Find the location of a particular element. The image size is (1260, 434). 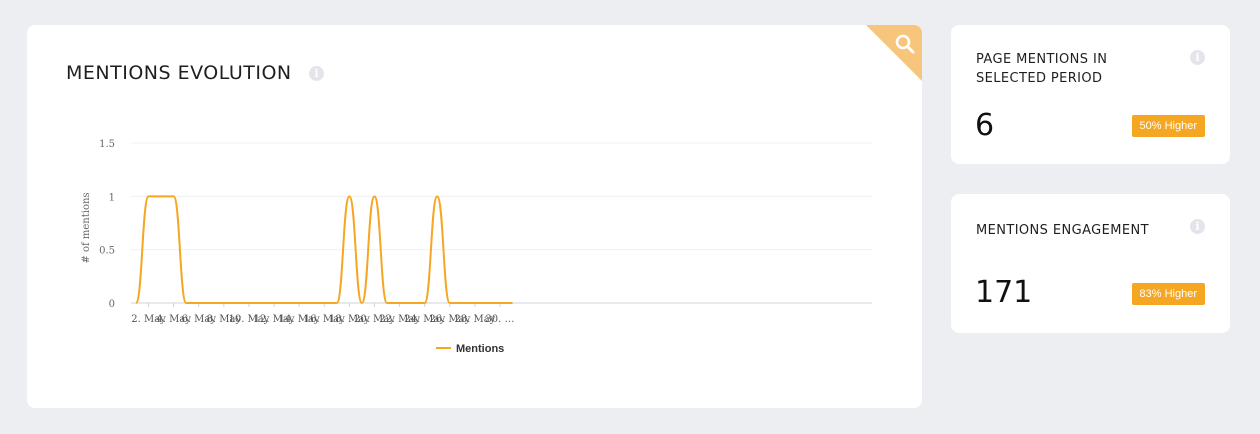

series-line-mentions is located at coordinates (324, 250).